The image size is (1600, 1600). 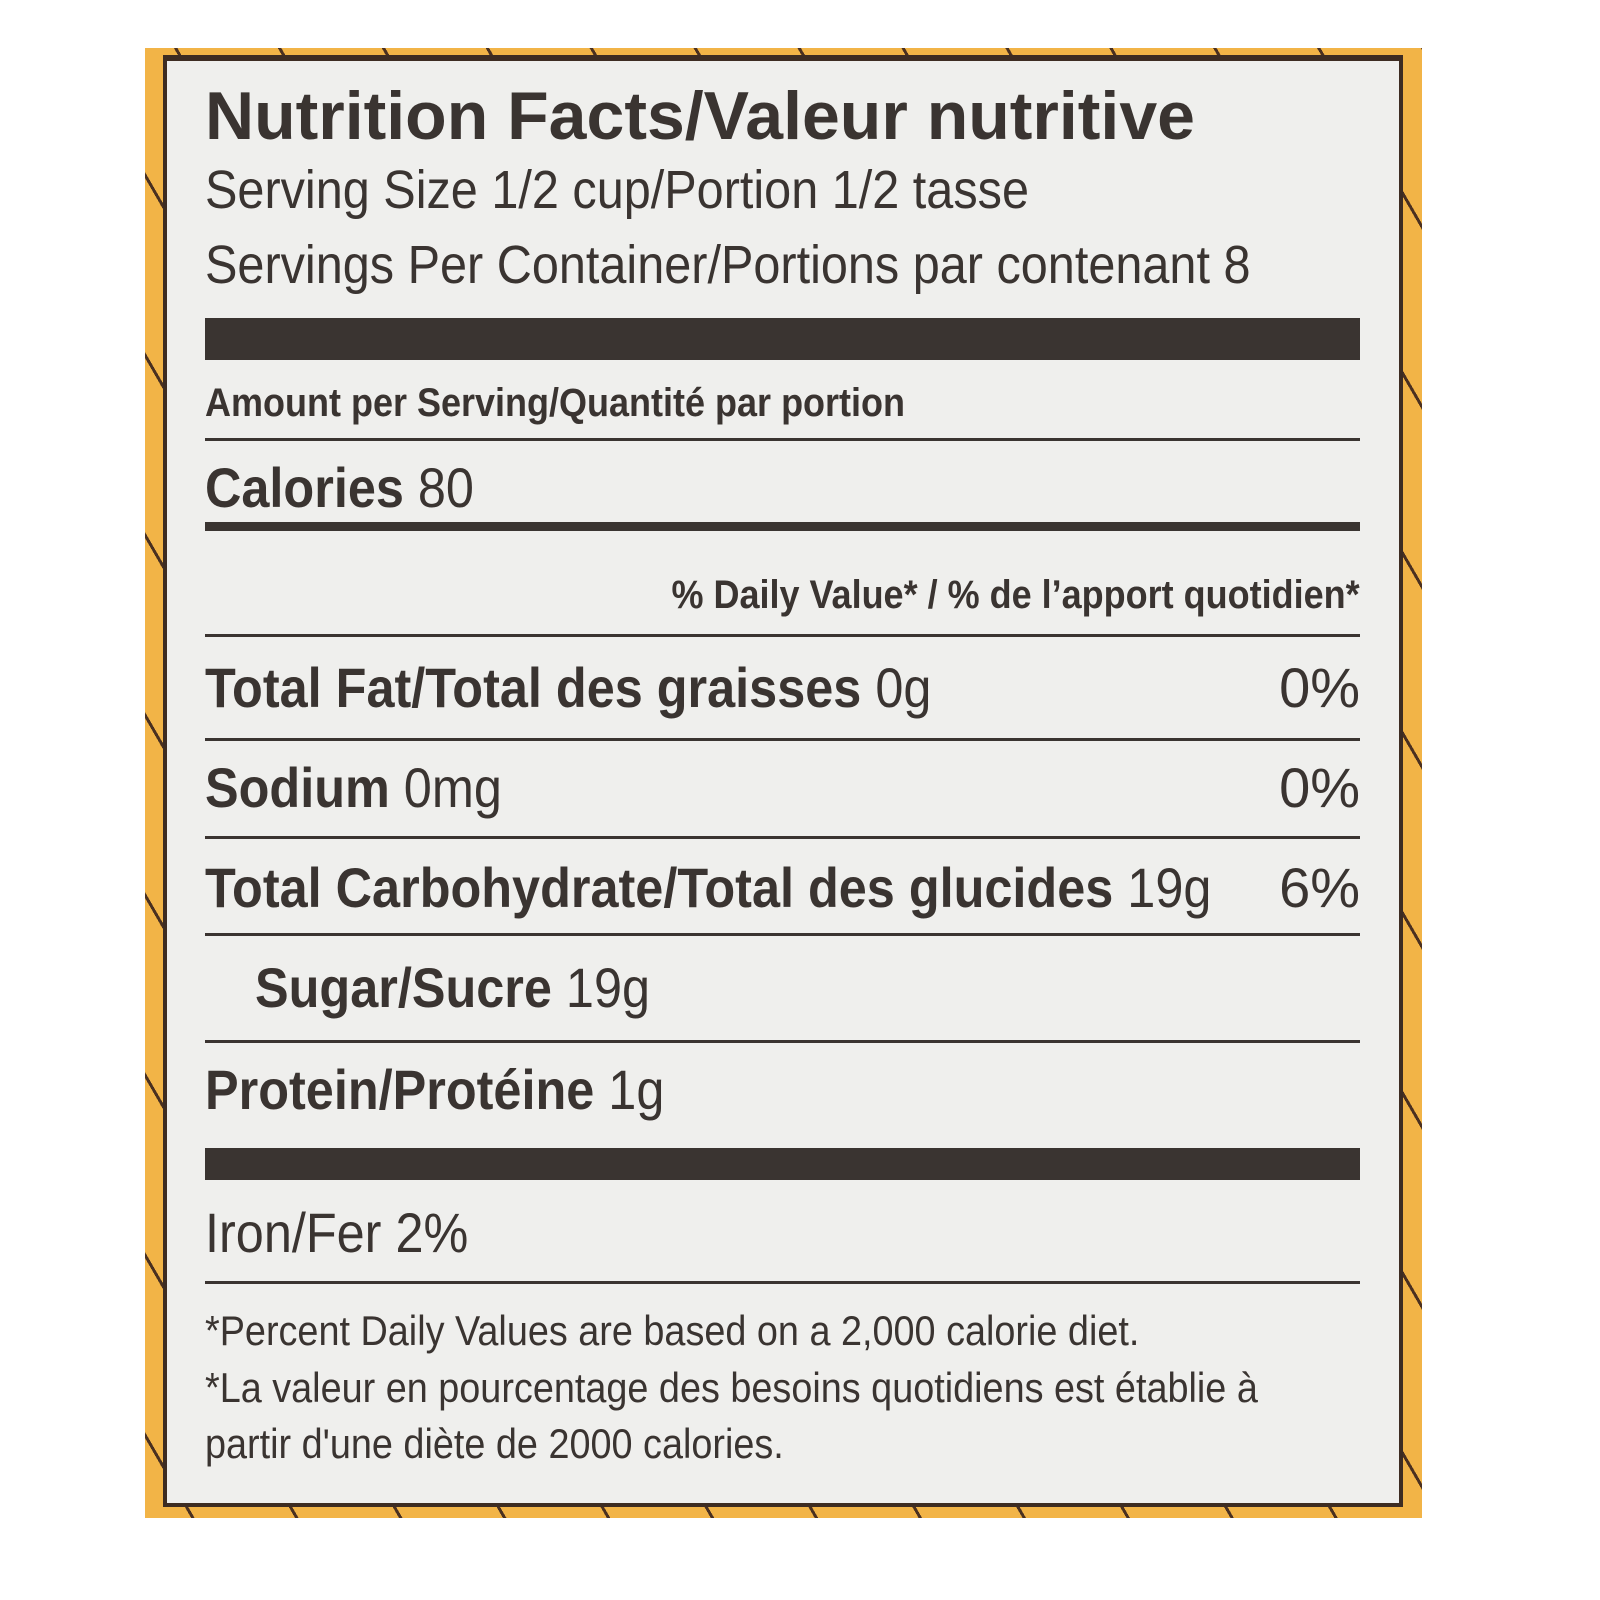 What do you see at coordinates (555, 403) in the screenshot?
I see `amount-per-serving: Amount per Serving/Quantité par portion` at bounding box center [555, 403].